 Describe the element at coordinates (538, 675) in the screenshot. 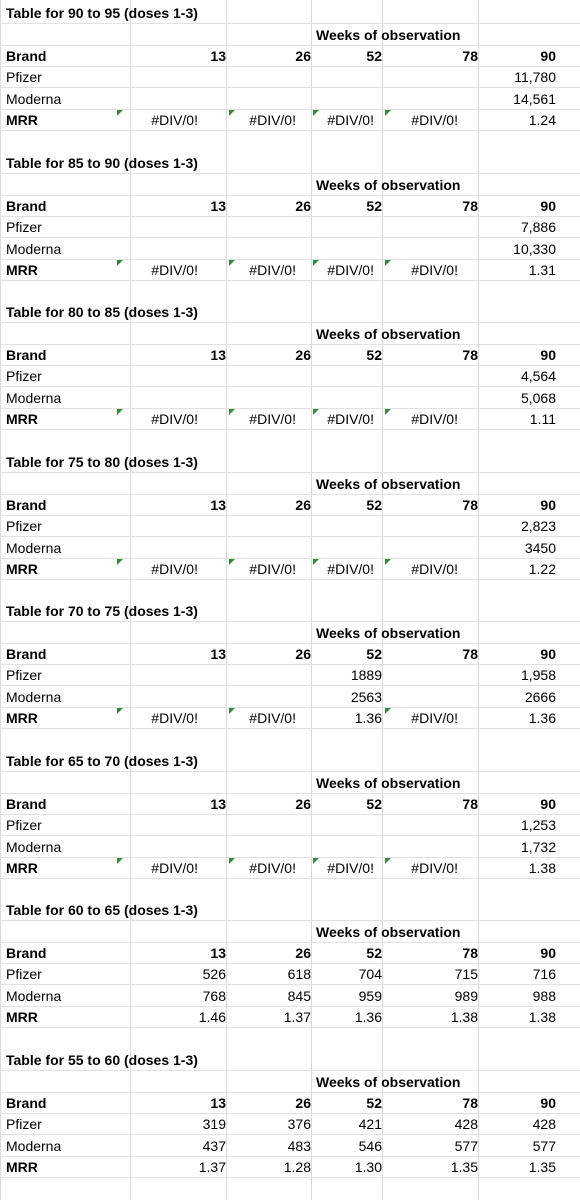

I see `pfizer-value-cell: 1,958` at that location.